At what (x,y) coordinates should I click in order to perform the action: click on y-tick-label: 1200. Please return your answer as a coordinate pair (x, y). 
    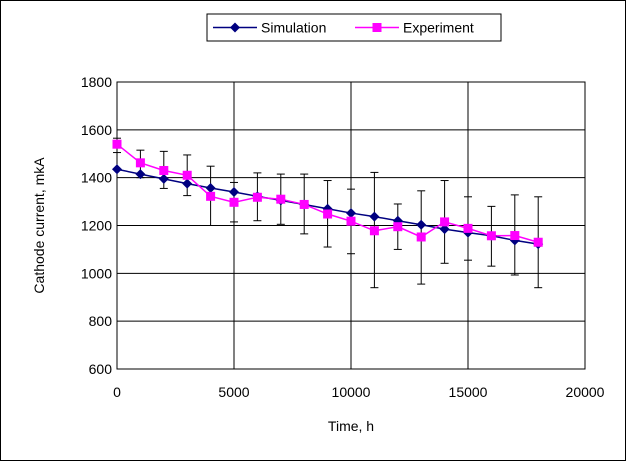
    Looking at the image, I should click on (96, 226).